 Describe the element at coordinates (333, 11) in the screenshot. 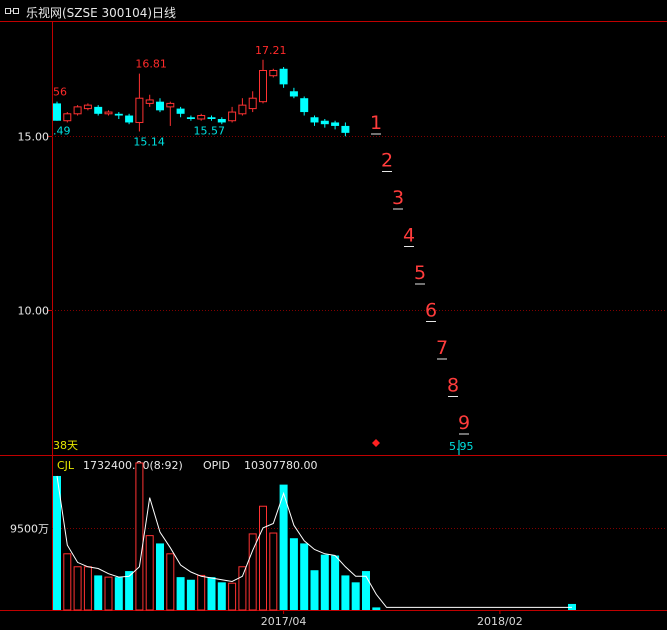

I see `title-bar: 乐视网(SZSE 300104)日线` at that location.